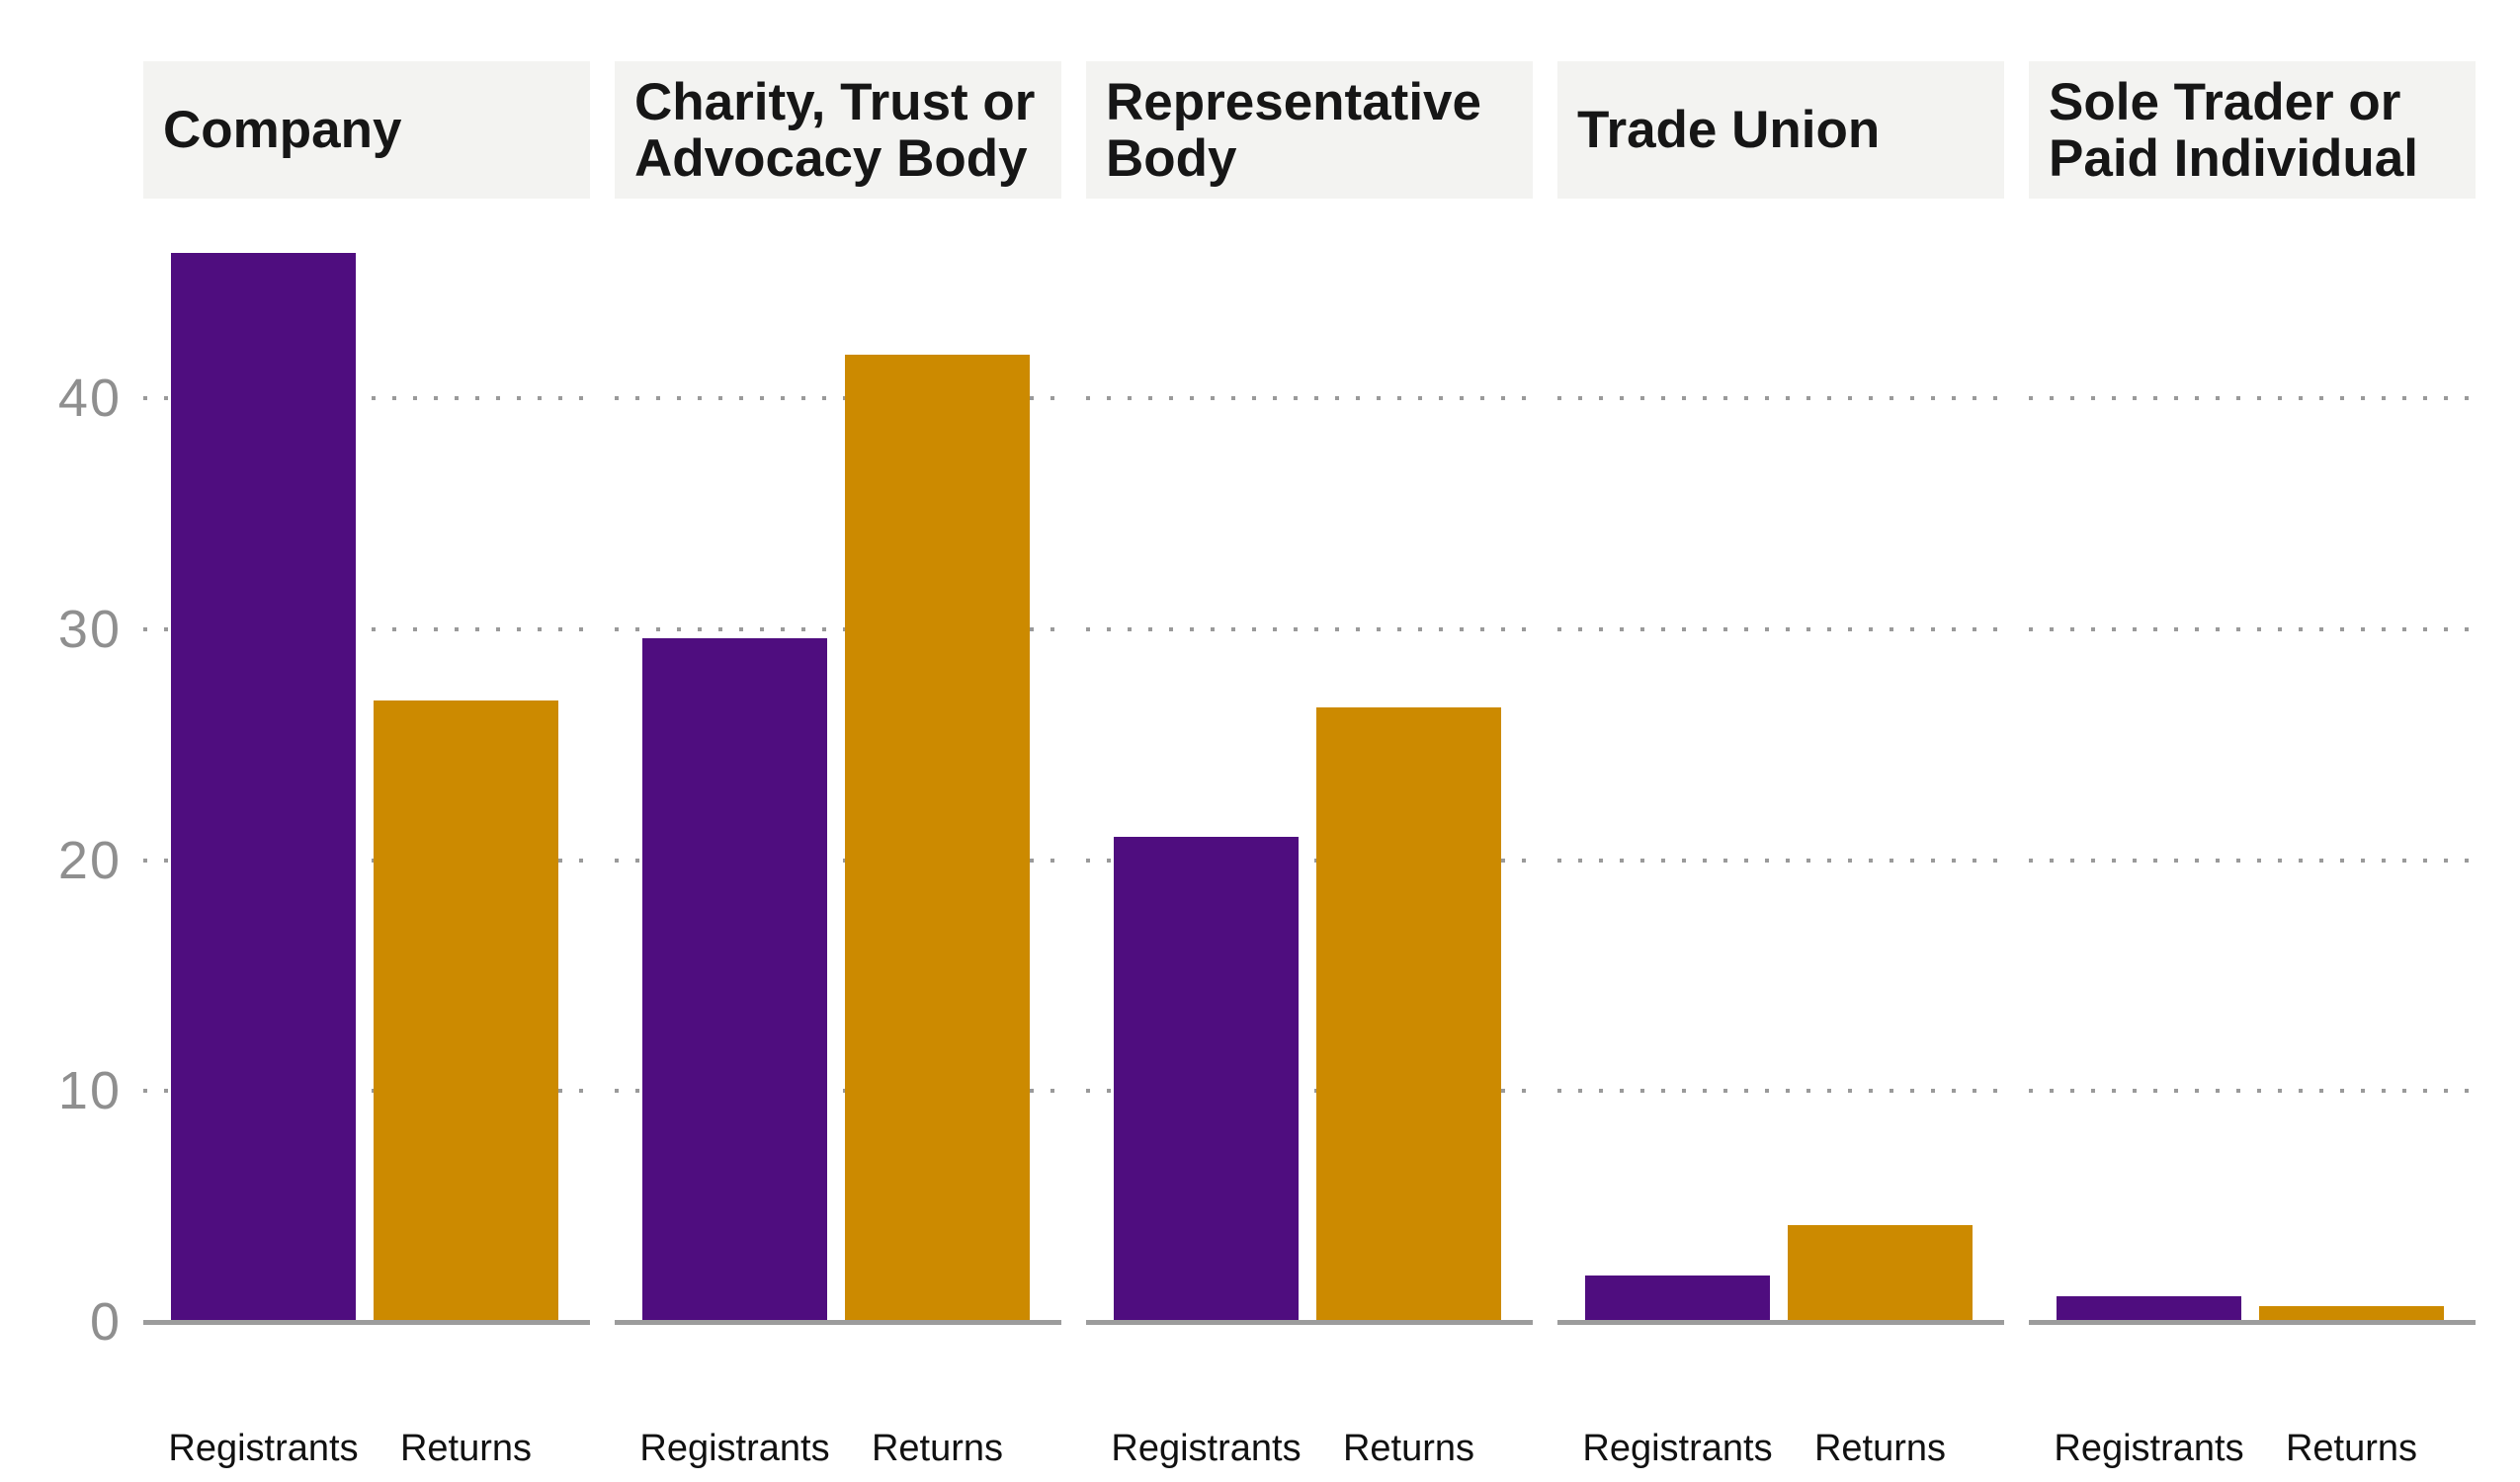  What do you see at coordinates (1294, 130) in the screenshot?
I see `facet-title-text: Representative Body` at bounding box center [1294, 130].